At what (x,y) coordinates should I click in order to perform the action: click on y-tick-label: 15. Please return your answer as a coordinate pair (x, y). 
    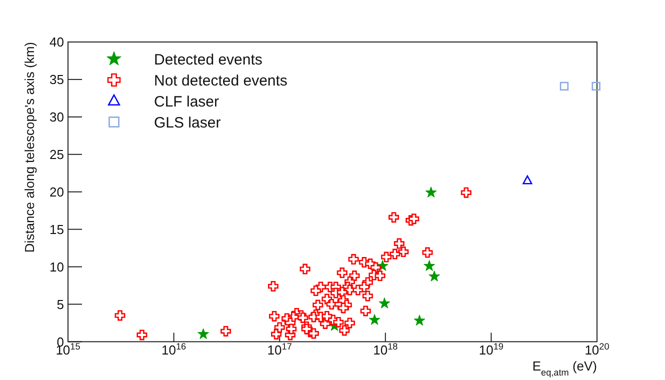
    Looking at the image, I should click on (57, 229).